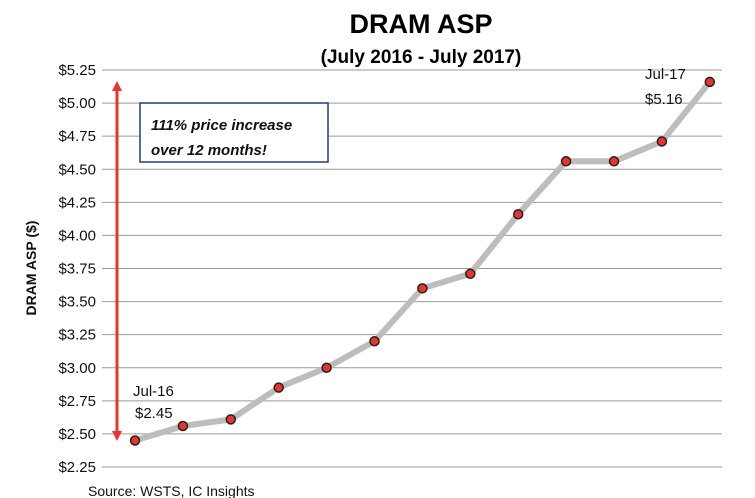 Image resolution: width=755 pixels, height=498 pixels. Describe the element at coordinates (77, 467) in the screenshot. I see `y-tick-label: $2.25` at that location.